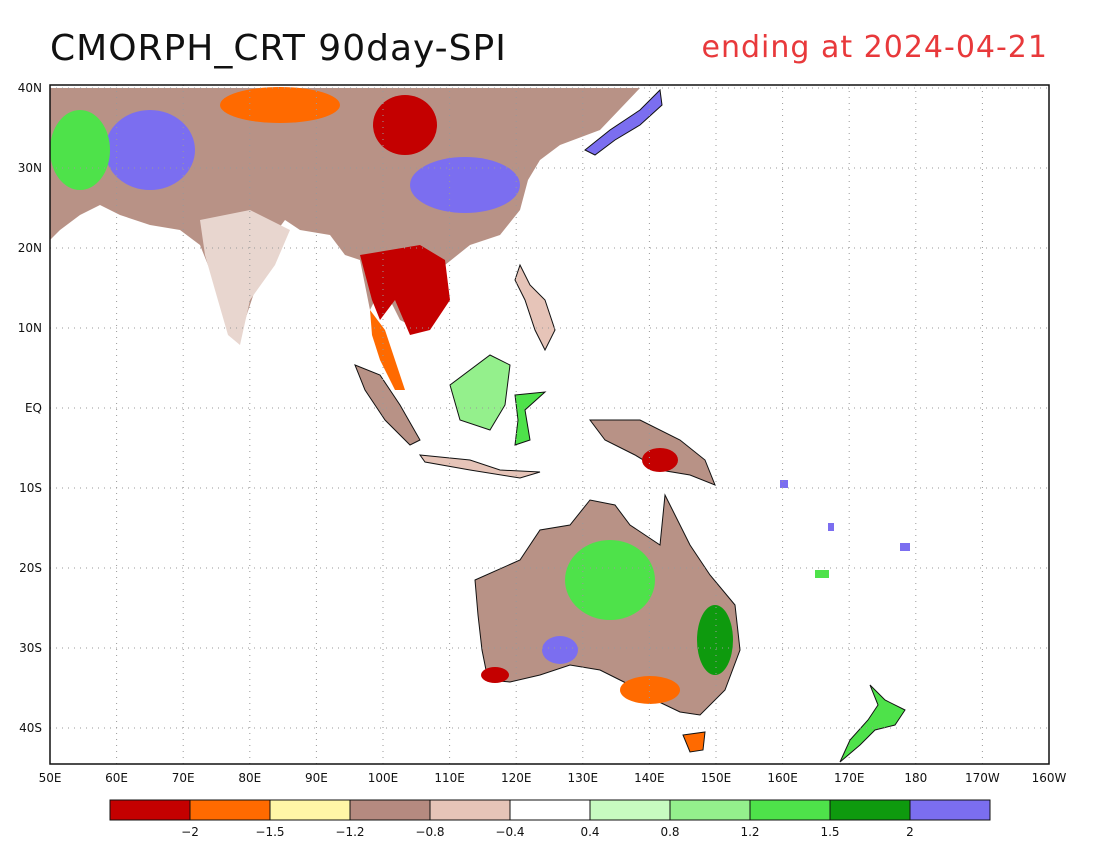 The width and height of the screenshot is (1100, 850). What do you see at coordinates (480, 392) in the screenshot?
I see `borneo` at bounding box center [480, 392].